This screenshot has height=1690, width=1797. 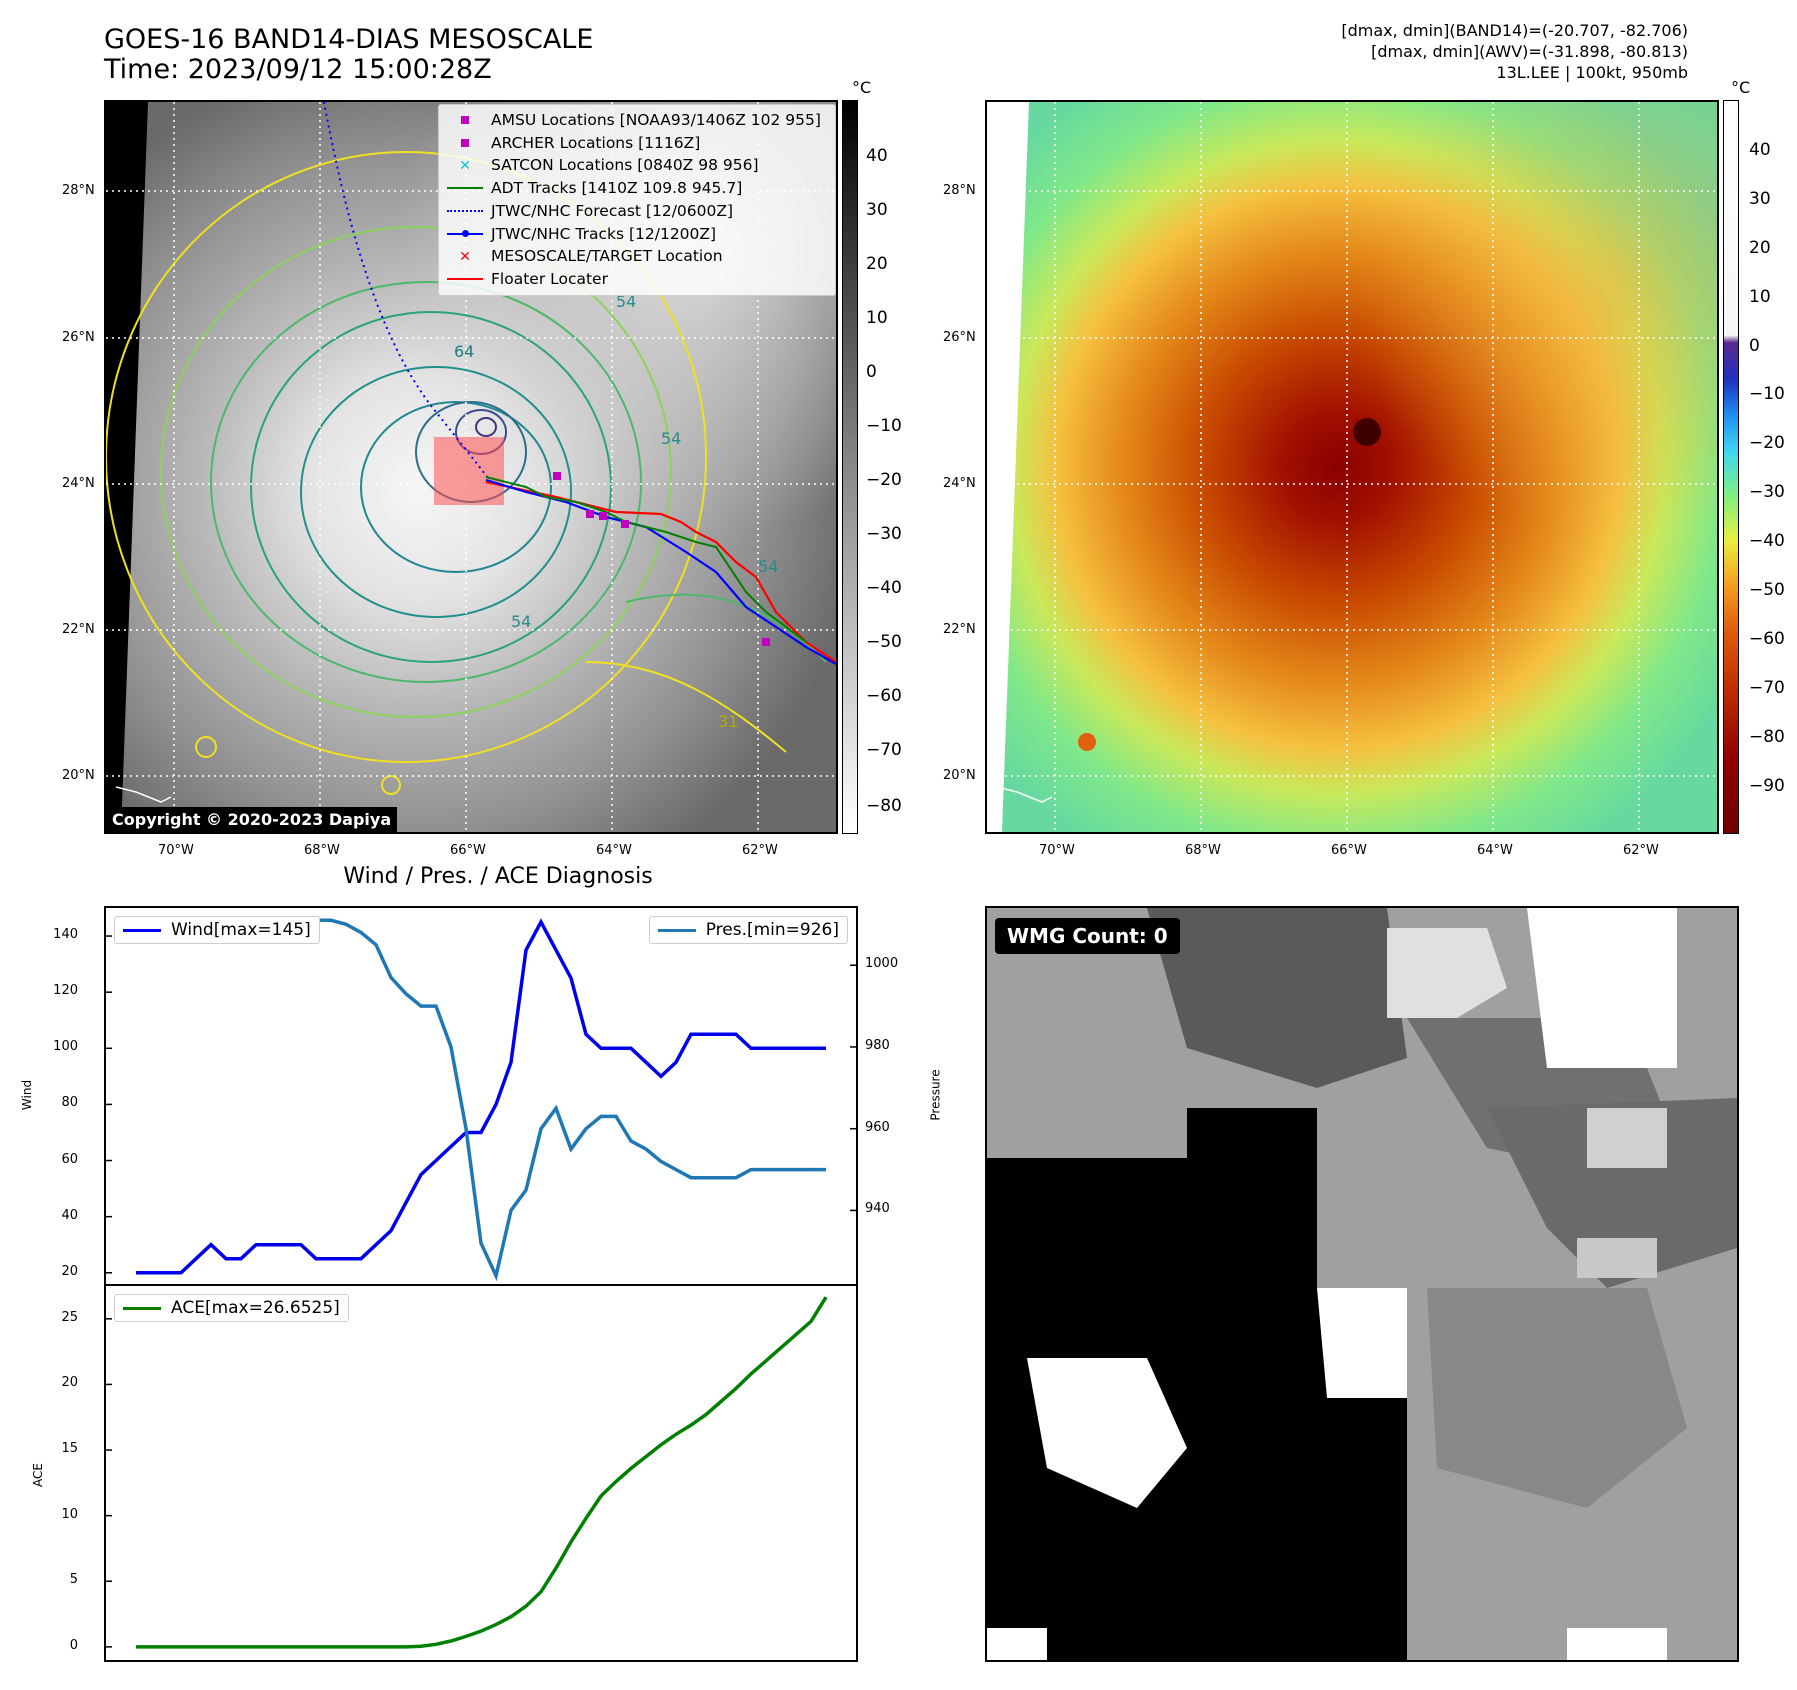 What do you see at coordinates (73, 1645) in the screenshot?
I see `ace-ytick: 0` at bounding box center [73, 1645].